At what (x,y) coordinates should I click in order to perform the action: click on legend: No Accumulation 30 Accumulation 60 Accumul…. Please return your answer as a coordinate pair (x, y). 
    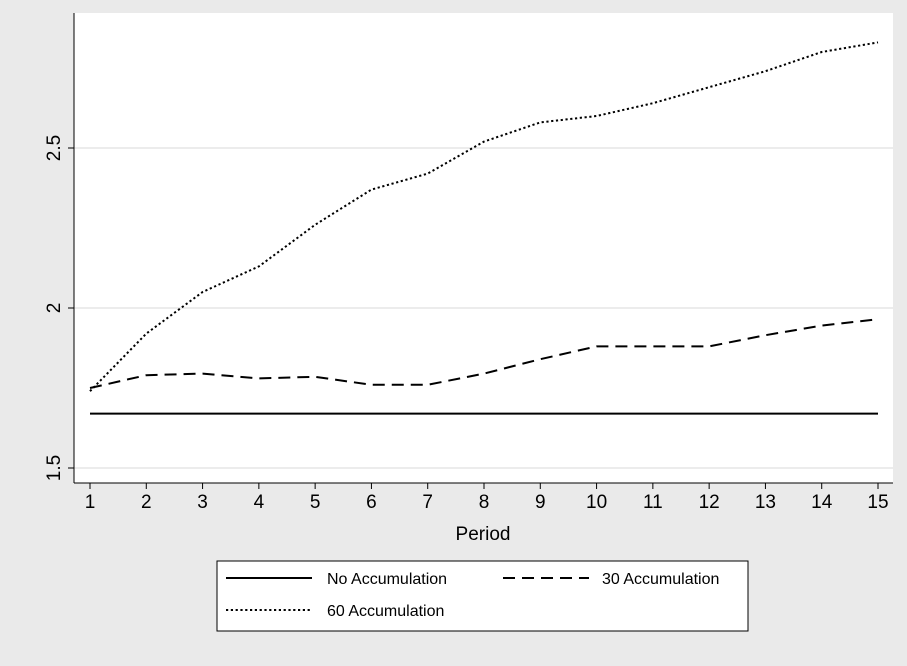
    Looking at the image, I should click on (482, 596).